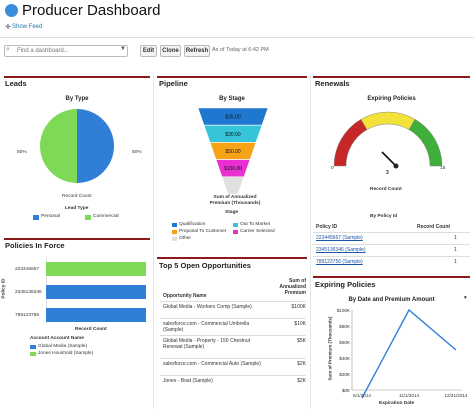  I want to click on legend-swatch-qualification, so click(174, 225).